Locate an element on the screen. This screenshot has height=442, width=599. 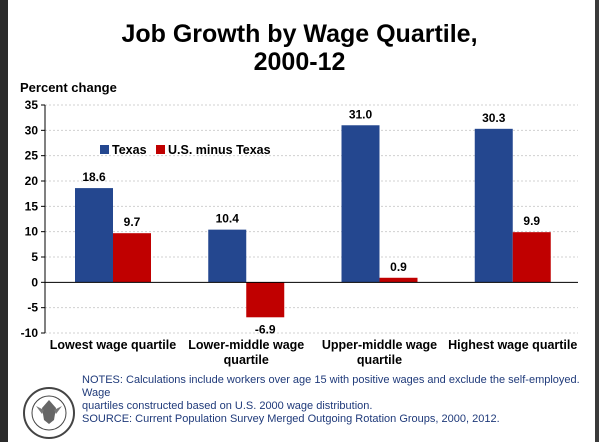
data-label: 9.9 is located at coordinates (531, 221).